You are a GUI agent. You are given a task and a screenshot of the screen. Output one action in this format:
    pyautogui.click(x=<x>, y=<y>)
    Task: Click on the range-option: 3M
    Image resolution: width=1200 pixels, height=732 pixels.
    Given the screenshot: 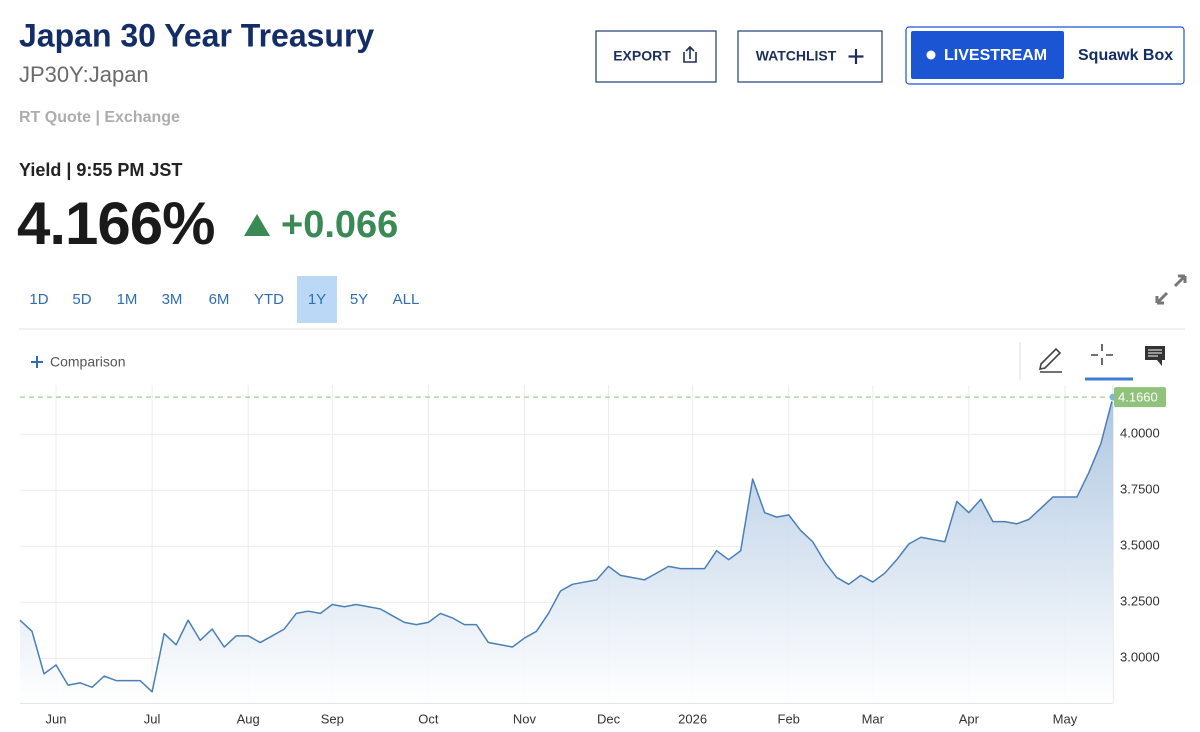 What is the action you would take?
    pyautogui.click(x=172, y=299)
    